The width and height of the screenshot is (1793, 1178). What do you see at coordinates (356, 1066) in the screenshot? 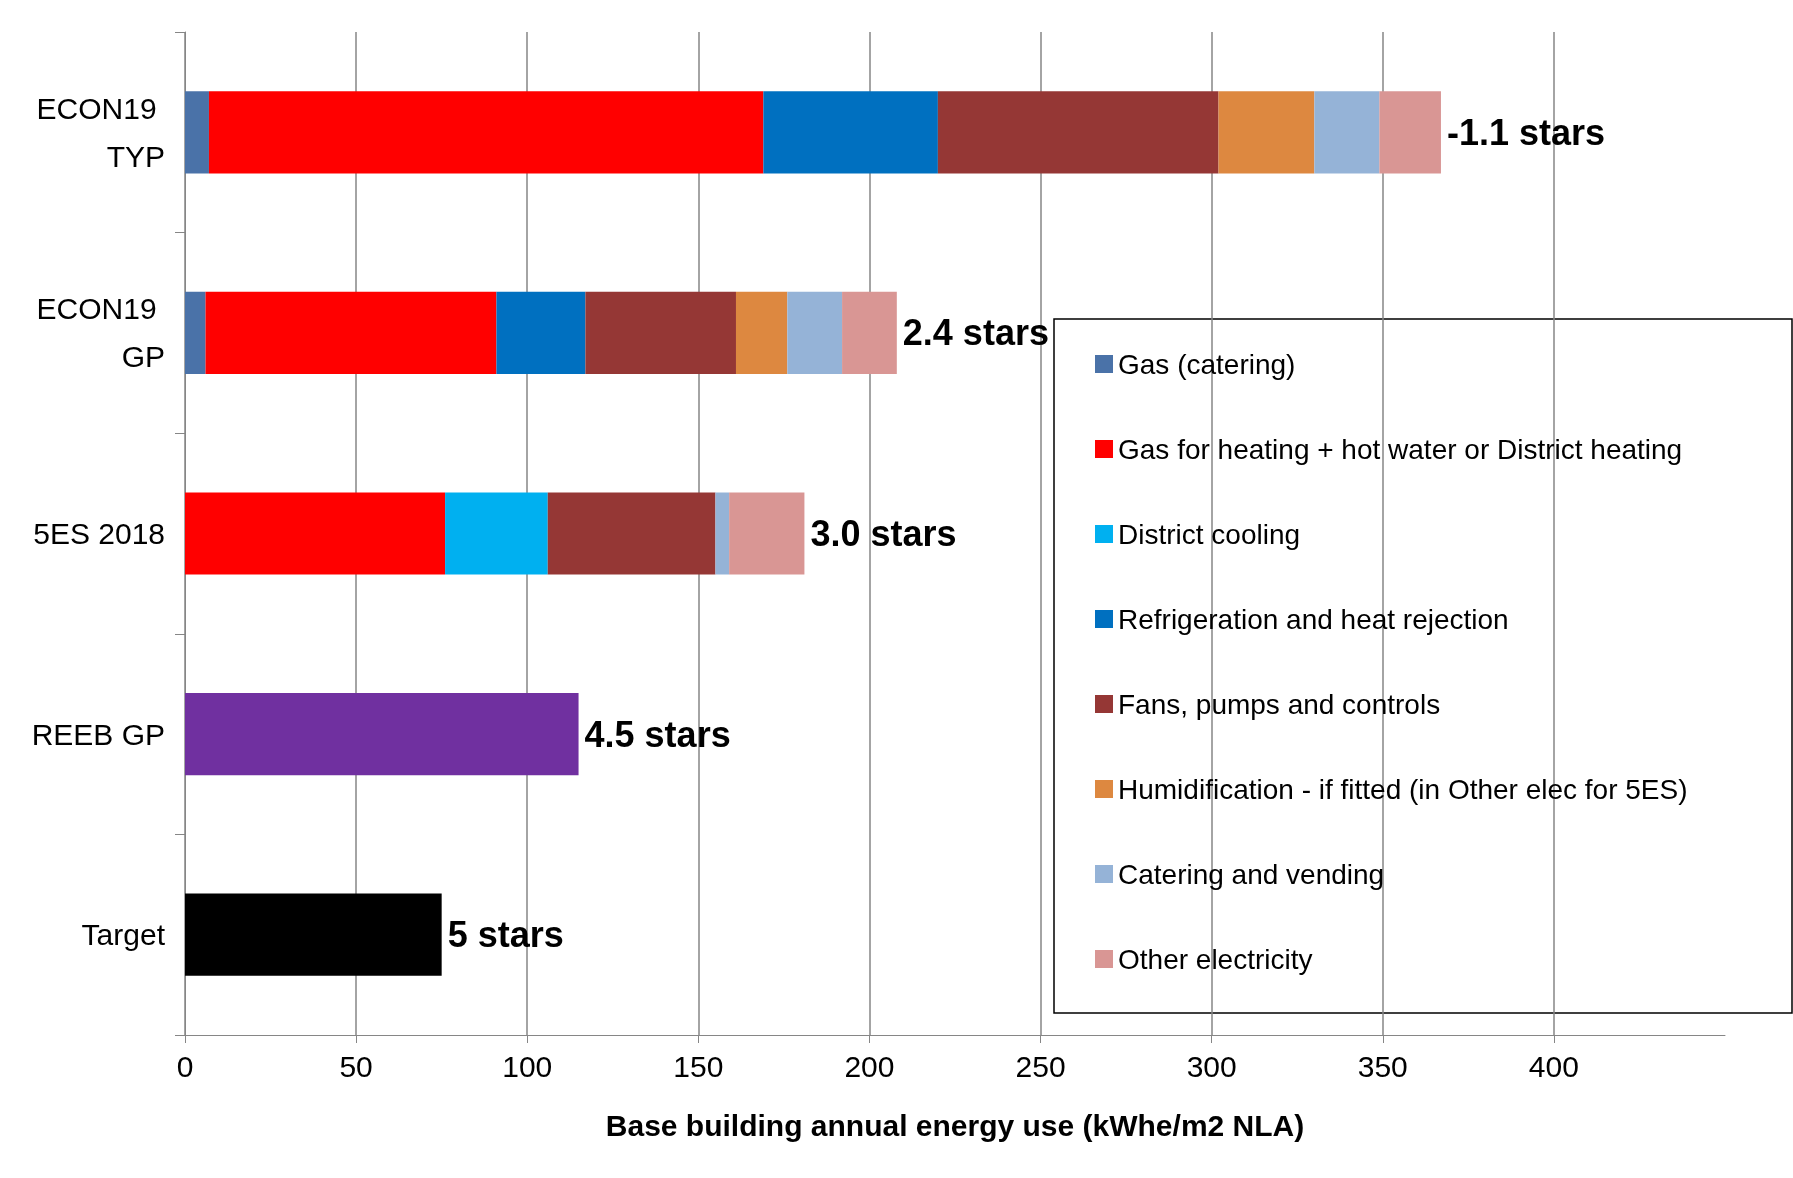
I see `x-tick-label: 50` at bounding box center [356, 1066].